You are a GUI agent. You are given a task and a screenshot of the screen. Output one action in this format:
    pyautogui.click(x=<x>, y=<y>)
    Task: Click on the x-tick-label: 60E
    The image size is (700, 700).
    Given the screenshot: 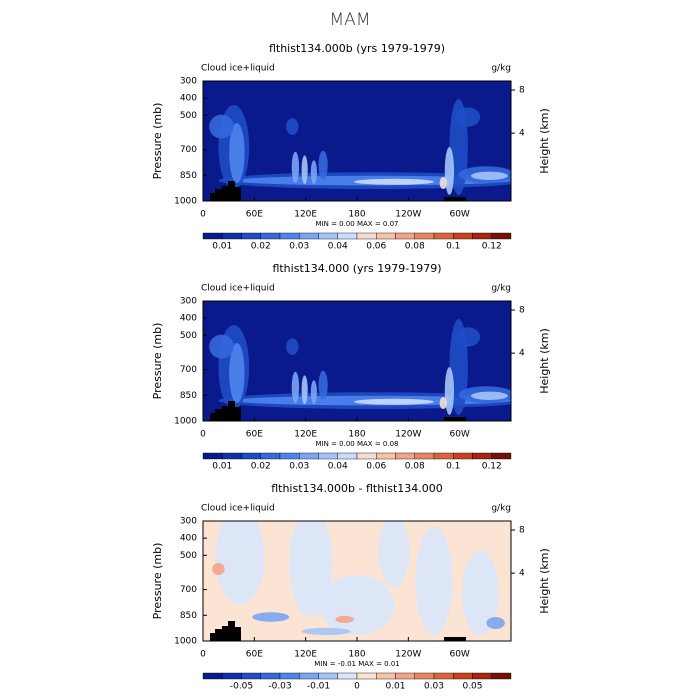 What is the action you would take?
    pyautogui.click(x=254, y=655)
    